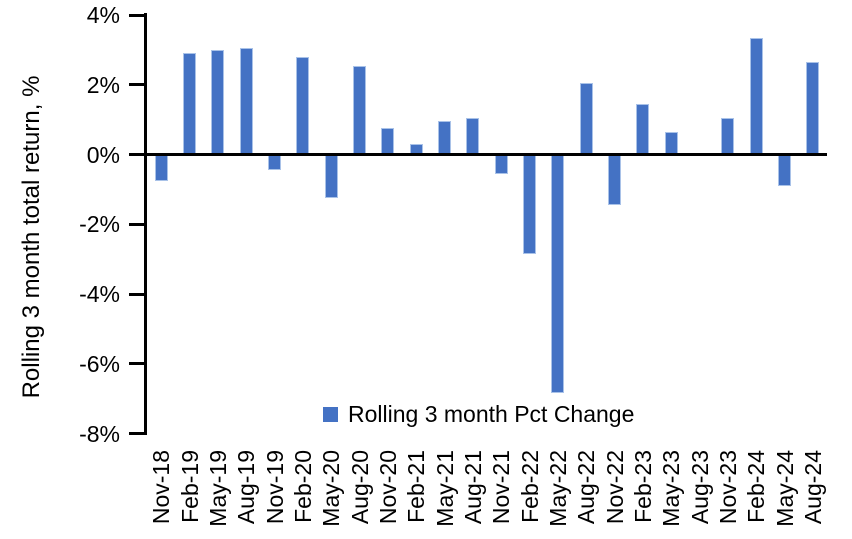 This screenshot has height=539, width=852. I want to click on y-axis-line, so click(145, 224).